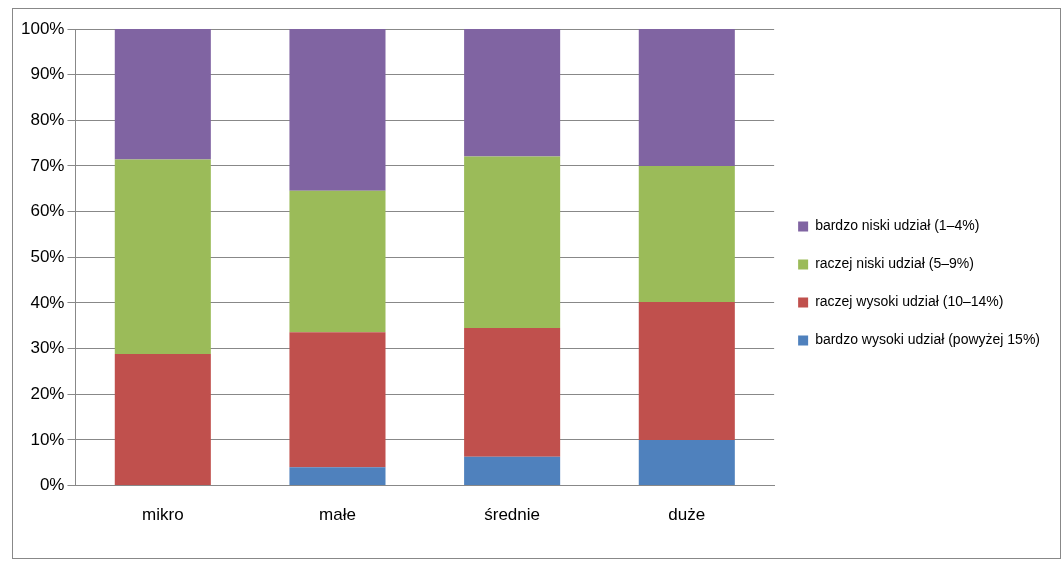  I want to click on legend-label: bardzo niski udział (1–4%), so click(897, 225).